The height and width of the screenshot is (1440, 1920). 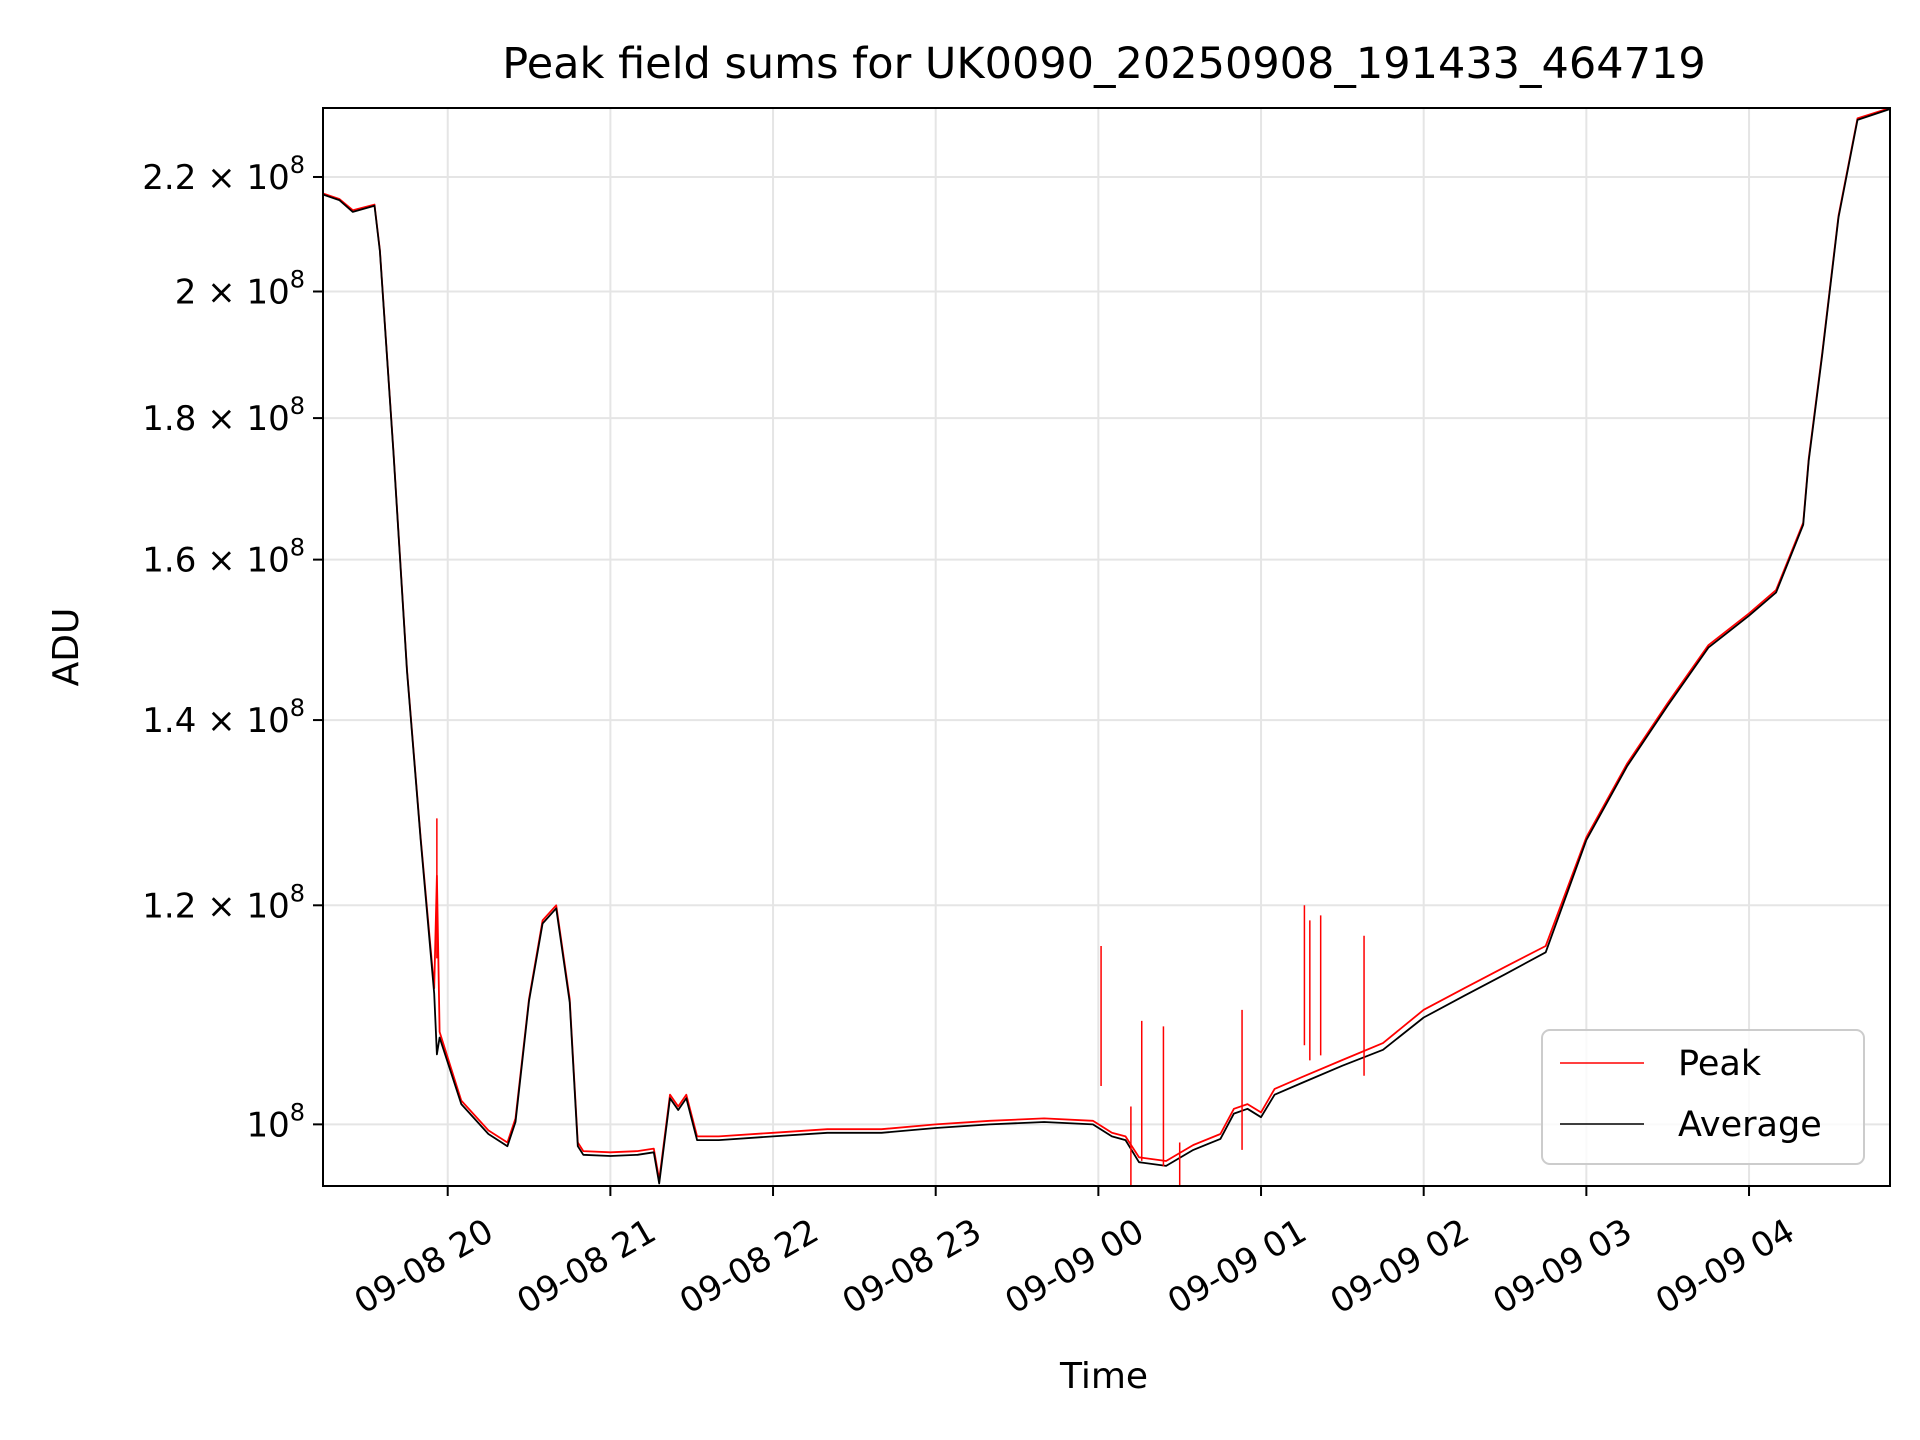 I want to click on y-tick-label: 1.2 × 108, so click(x=223, y=902).